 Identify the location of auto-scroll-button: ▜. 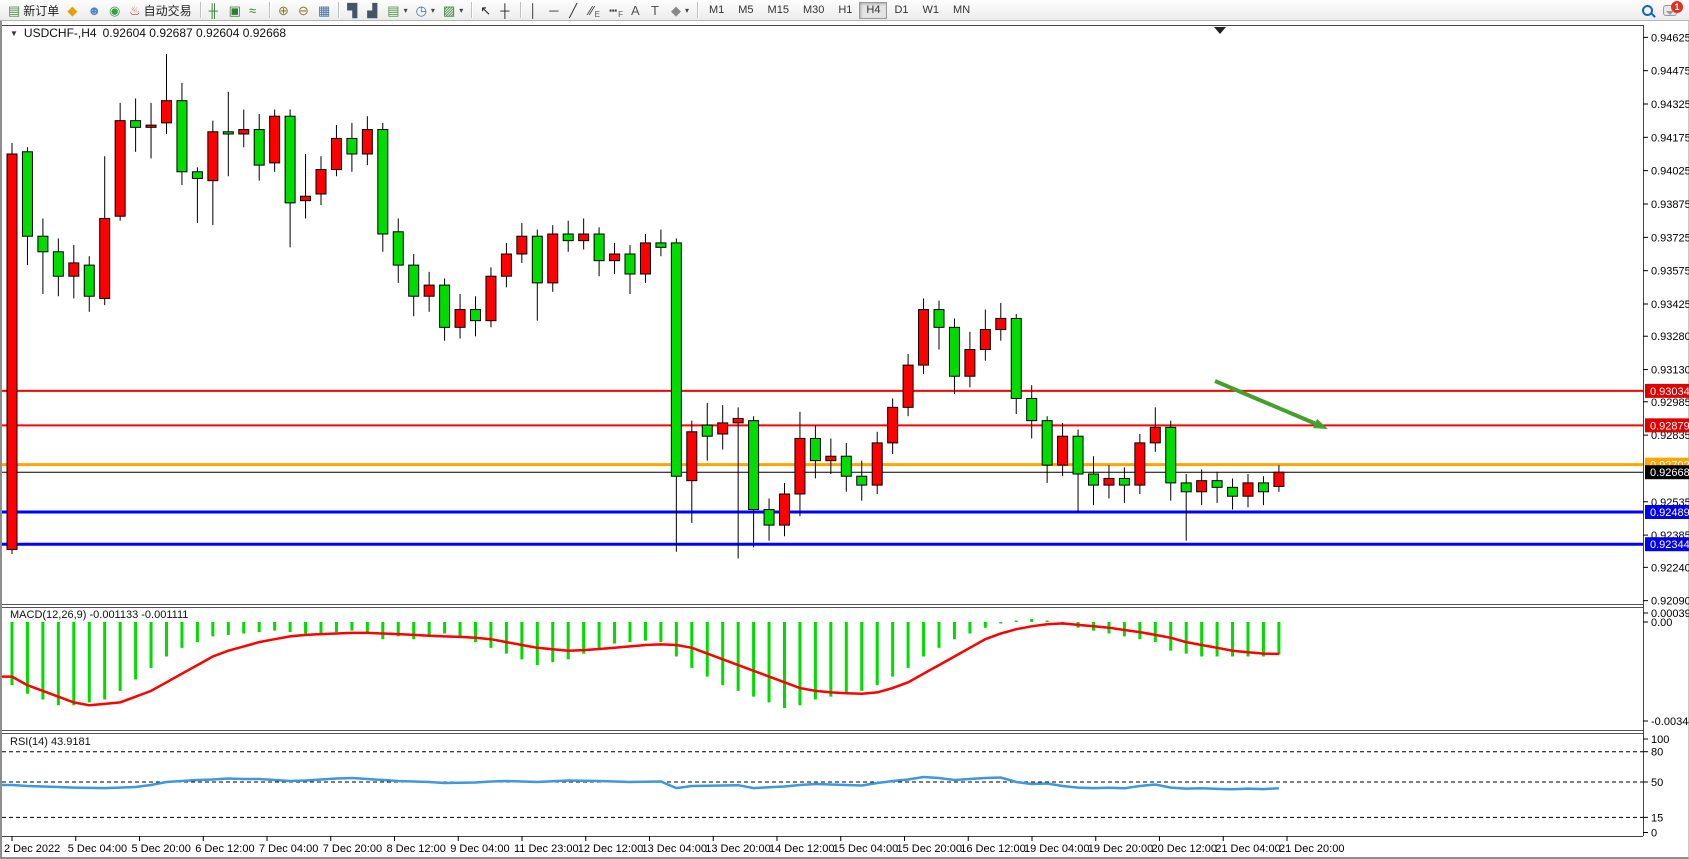
(353, 10).